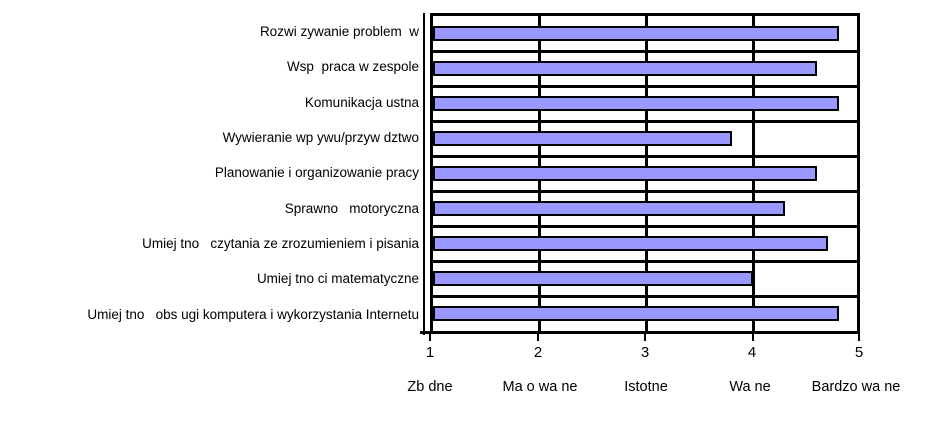 This screenshot has width=946, height=426. I want to click on x-tick-description: Istotne, so click(646, 387).